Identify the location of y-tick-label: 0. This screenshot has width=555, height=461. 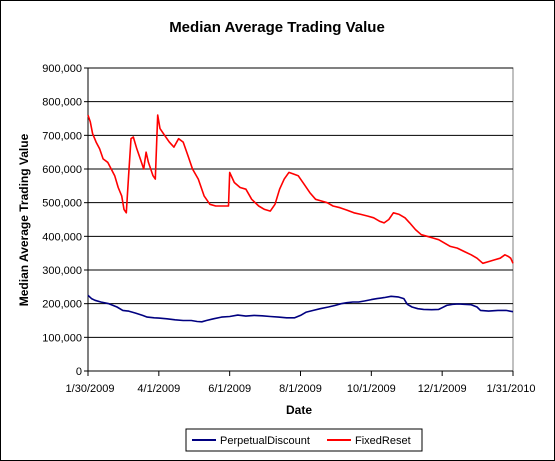
(79, 372).